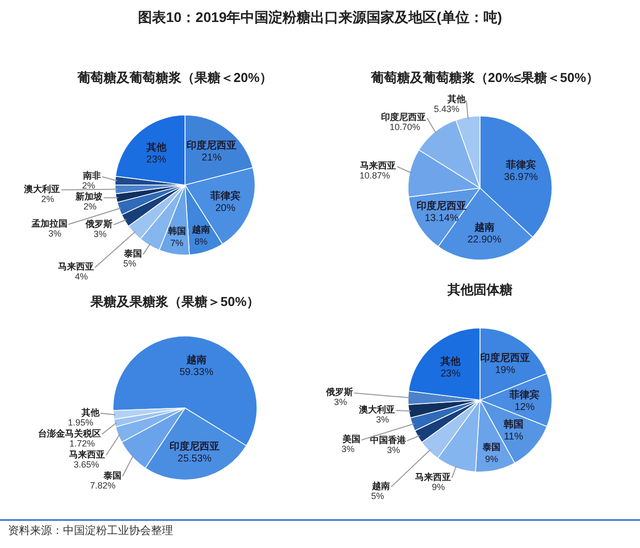 The height and width of the screenshot is (548, 640). Describe the element at coordinates (82, 443) in the screenshot. I see `data-label: 1.72%` at that location.